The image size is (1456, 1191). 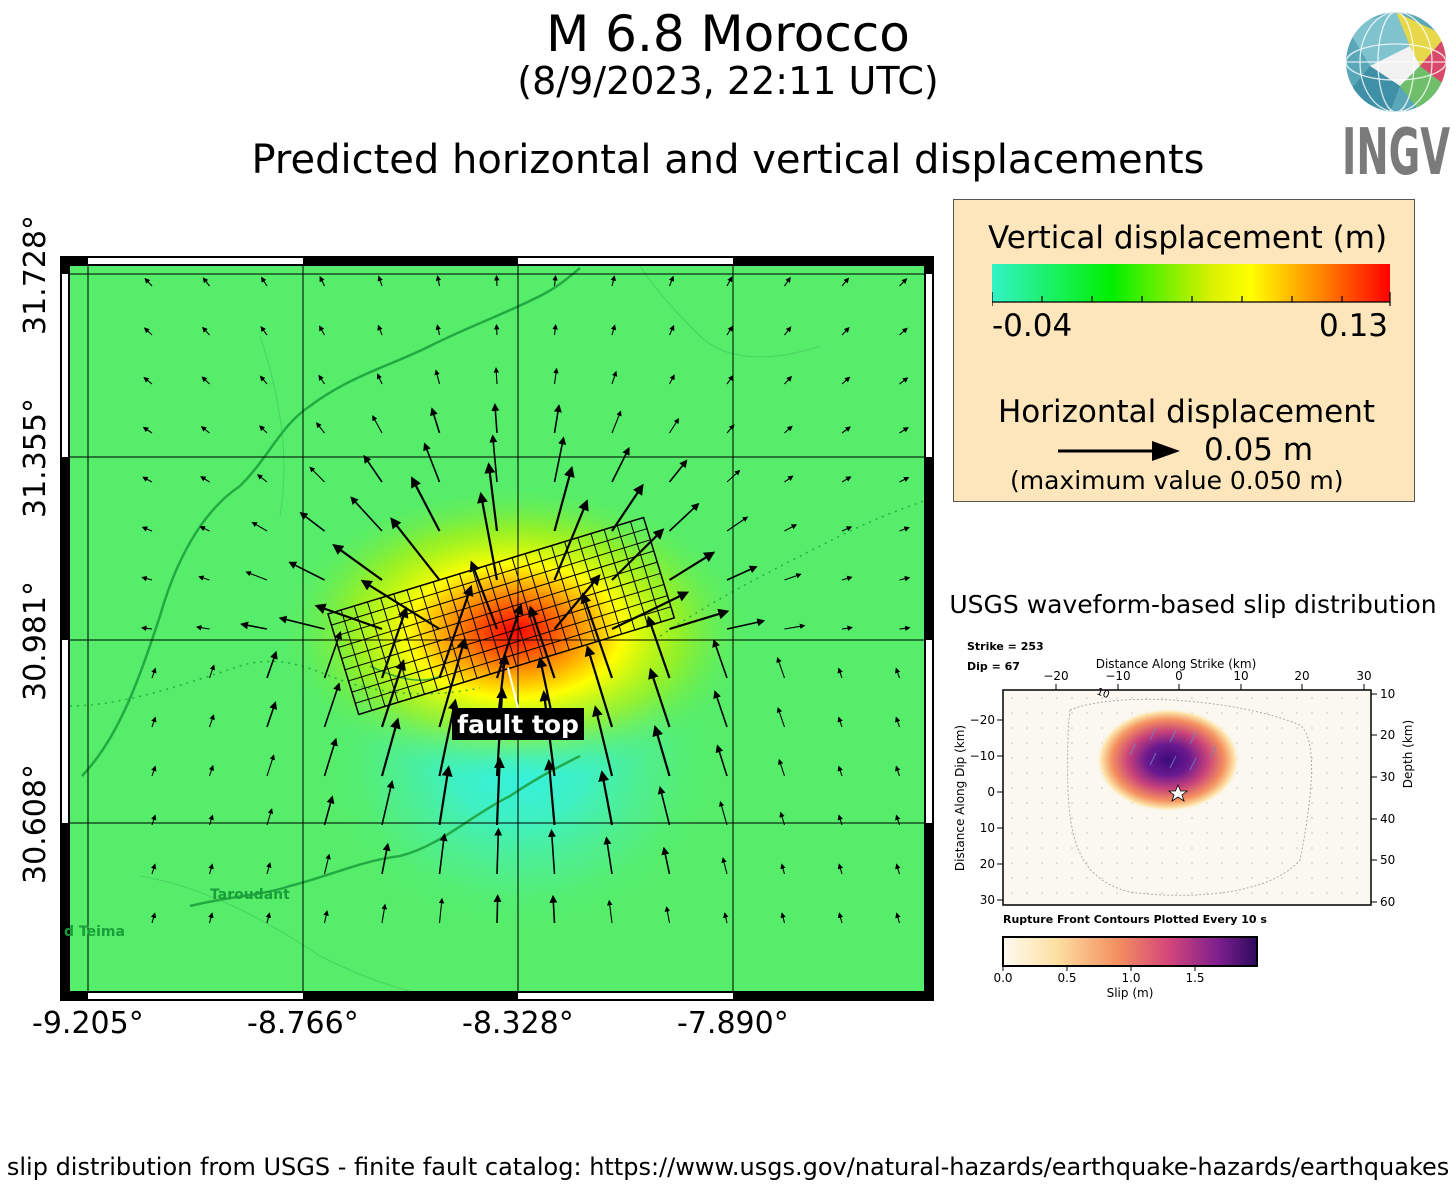 What do you see at coordinates (1240, 676) in the screenshot?
I see `slip-xtick-label: 10` at bounding box center [1240, 676].